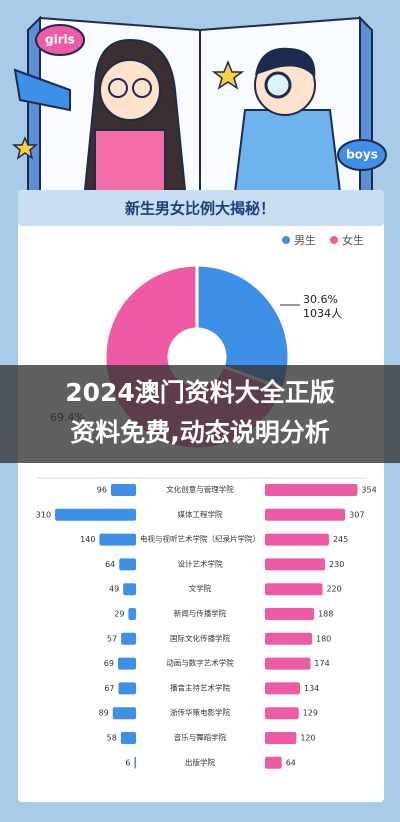 This screenshot has height=822, width=400. What do you see at coordinates (109, 688) in the screenshot?
I see `value-label: 67` at bounding box center [109, 688].